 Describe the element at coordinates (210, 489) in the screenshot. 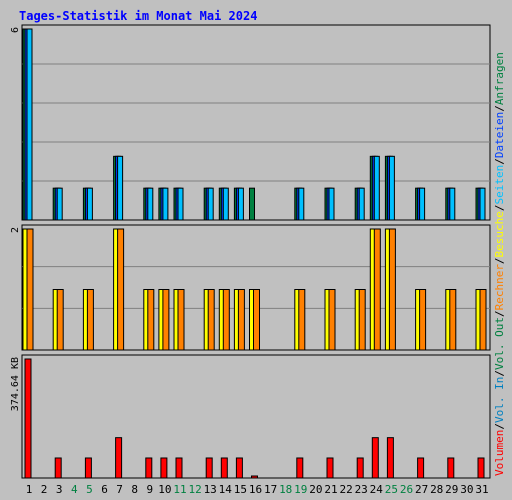

I see `x-tick-label: 13` at that location.